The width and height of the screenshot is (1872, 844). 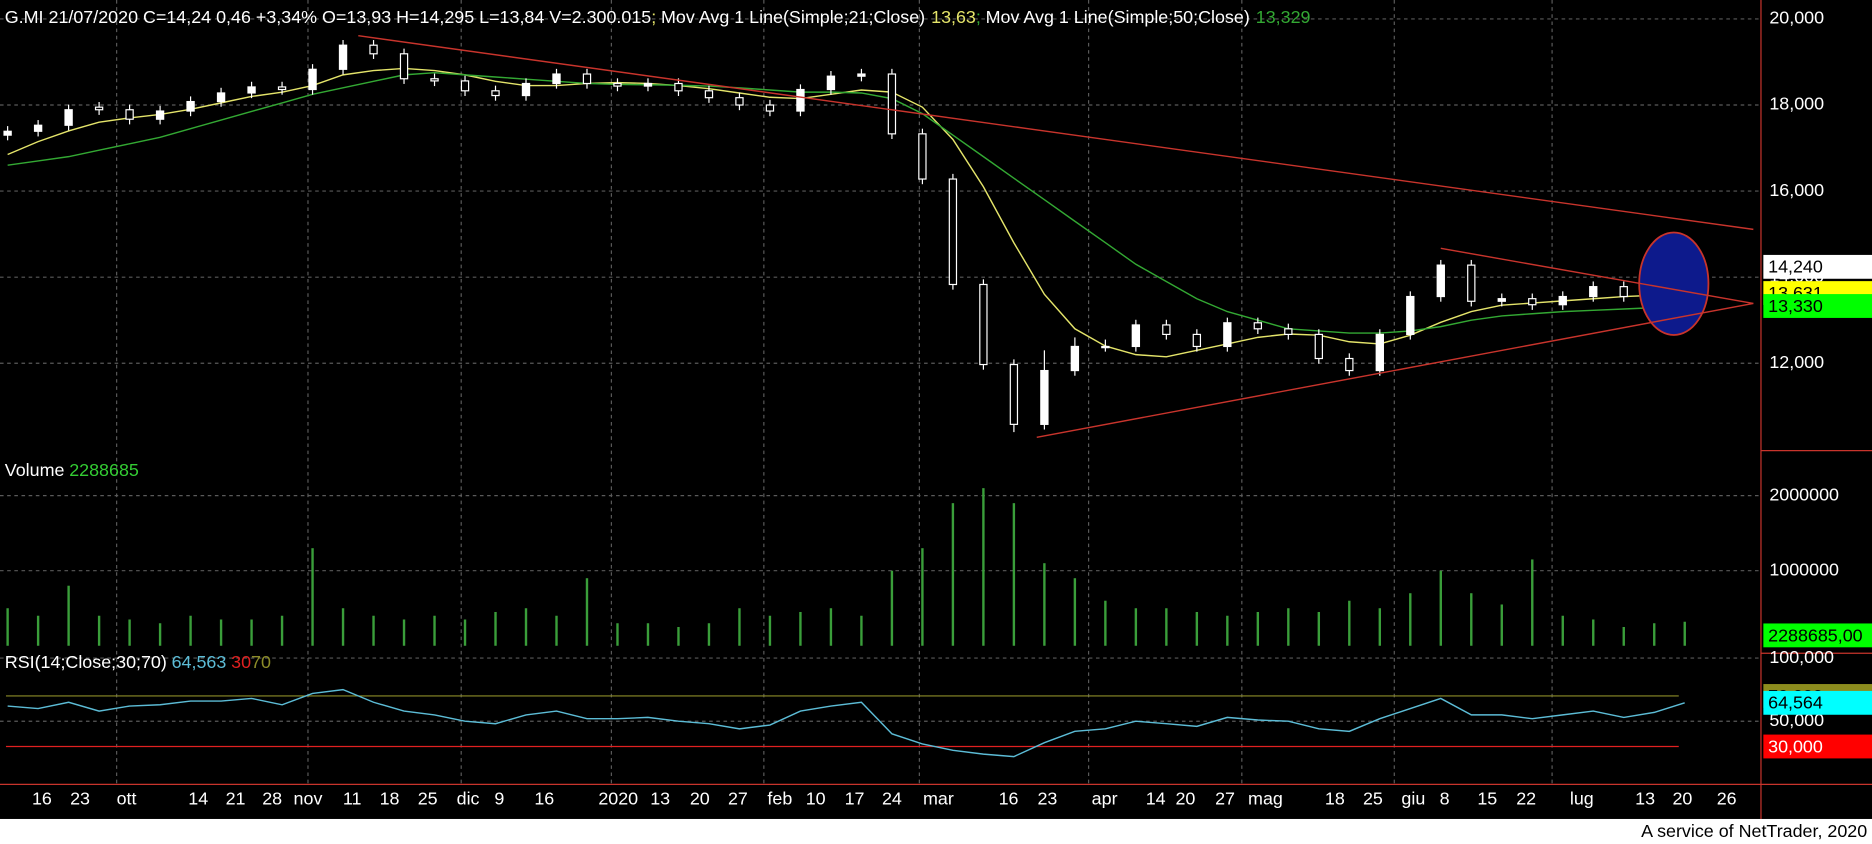 I want to click on x-tick-label: 8, so click(x=1445, y=799).